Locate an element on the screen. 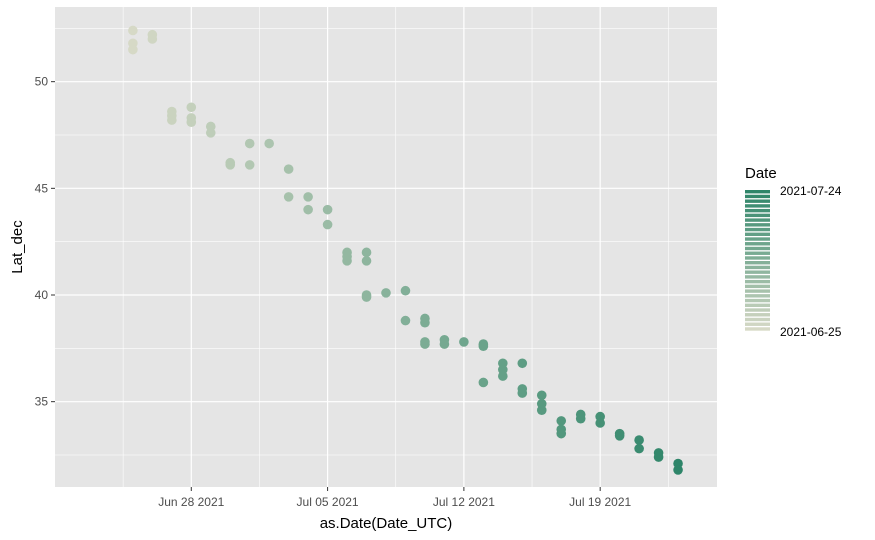 The width and height of the screenshot is (875, 540). legend: Date 2021-07-24 2021-06-25 is located at coordinates (793, 252).